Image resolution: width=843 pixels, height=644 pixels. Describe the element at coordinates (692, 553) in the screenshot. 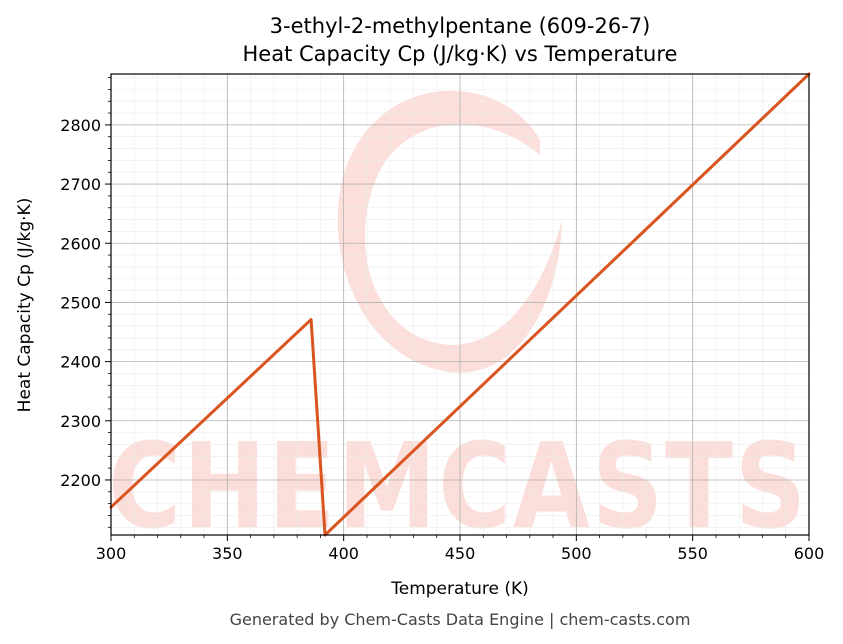

I see `x-tick-label: 550` at that location.